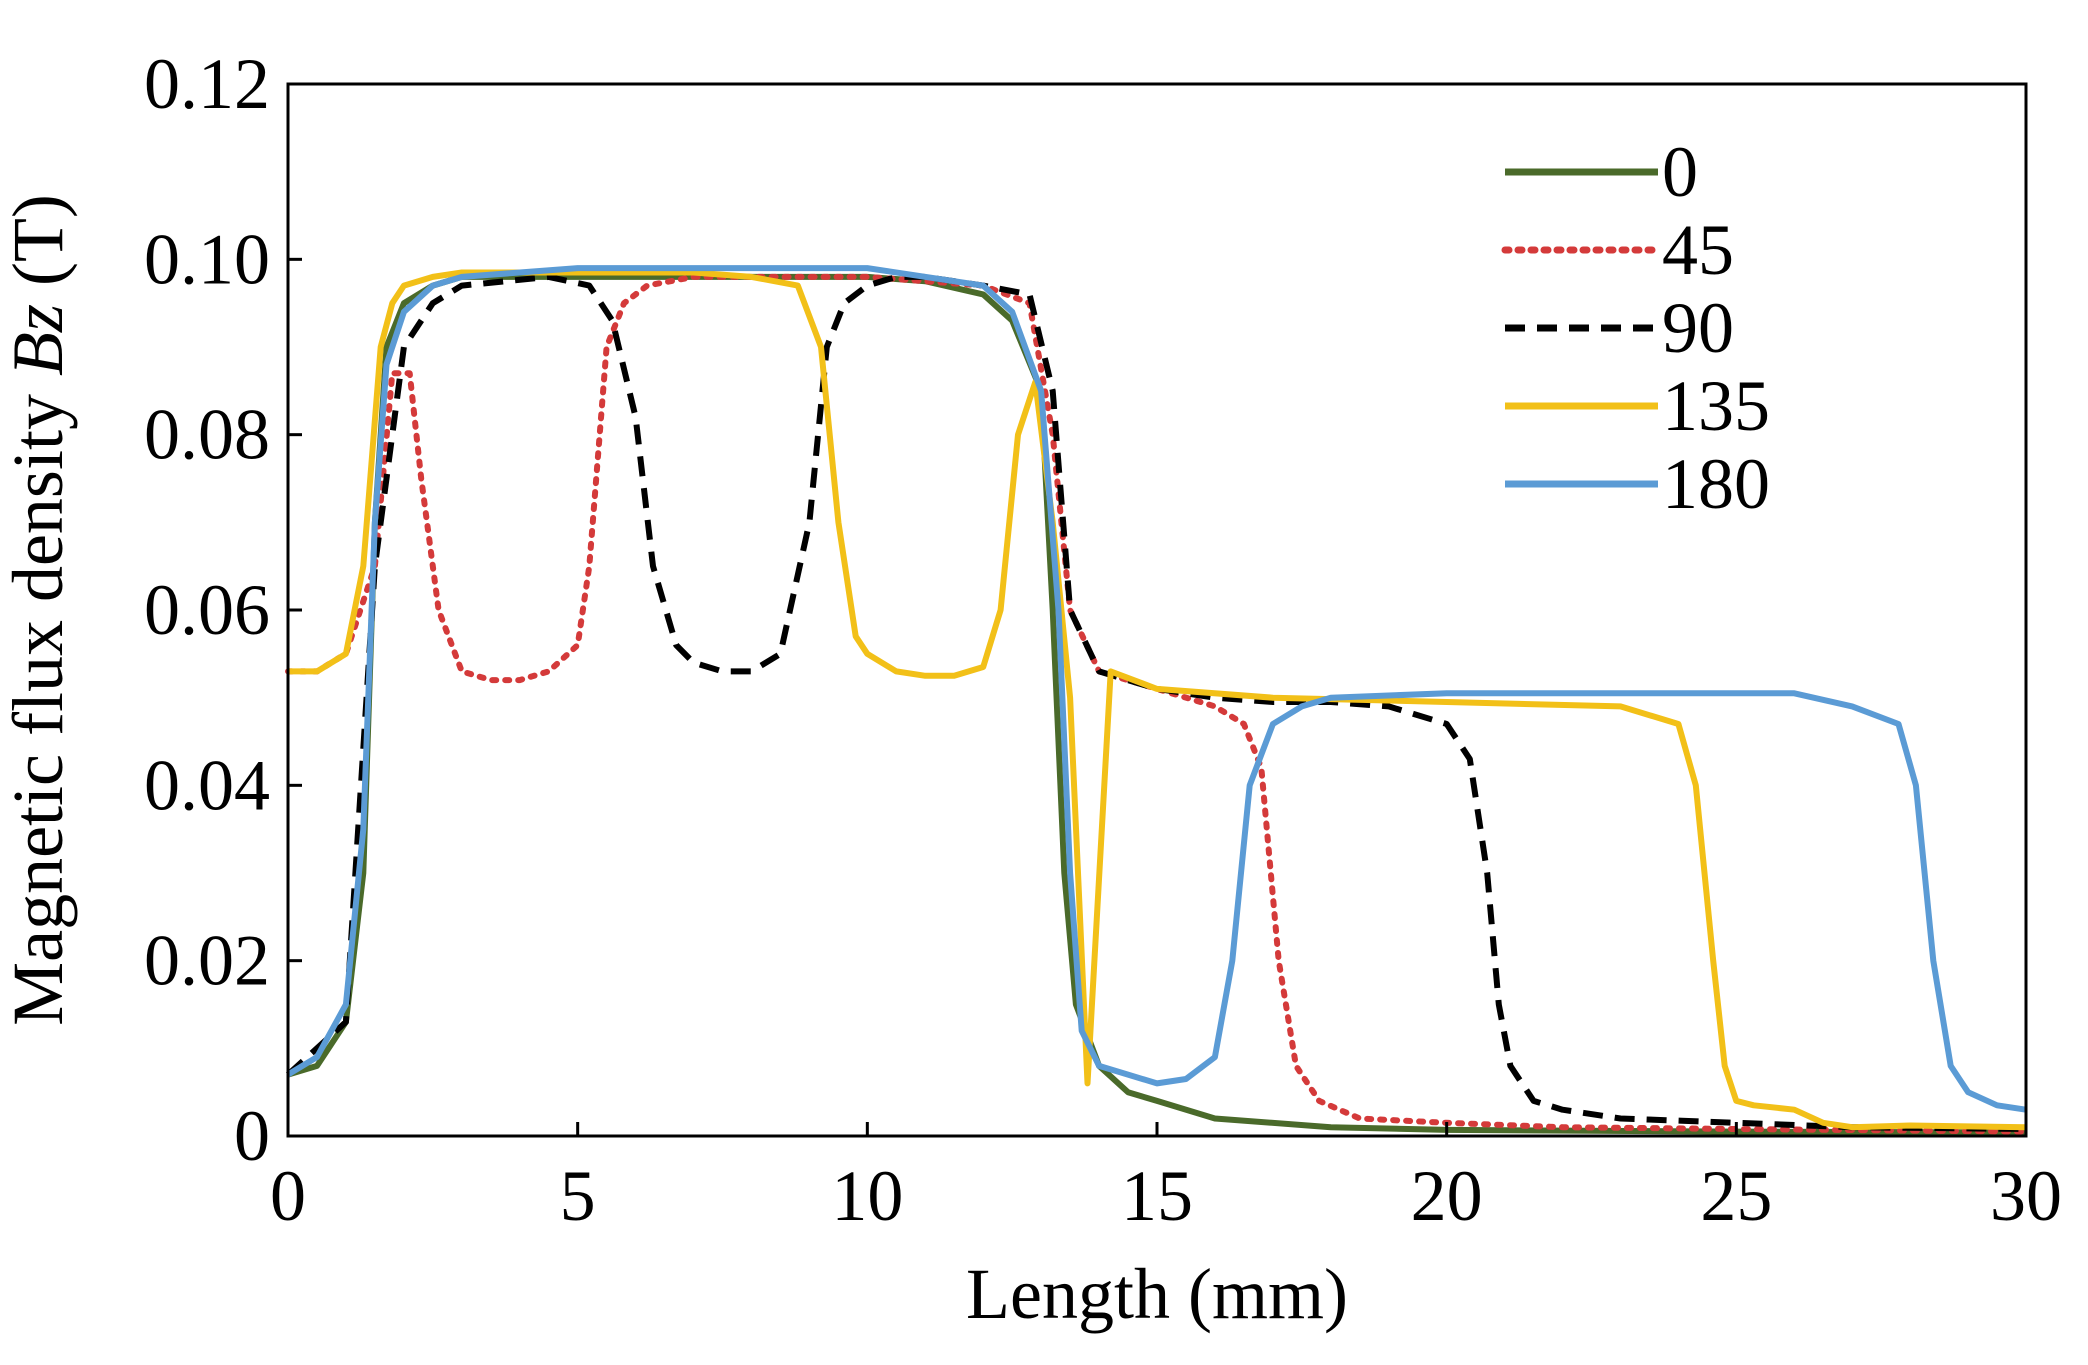 The height and width of the screenshot is (1365, 2088). What do you see at coordinates (39, 701) in the screenshot?
I see `y-axis-title-prefix: Magnetic flux density` at bounding box center [39, 701].